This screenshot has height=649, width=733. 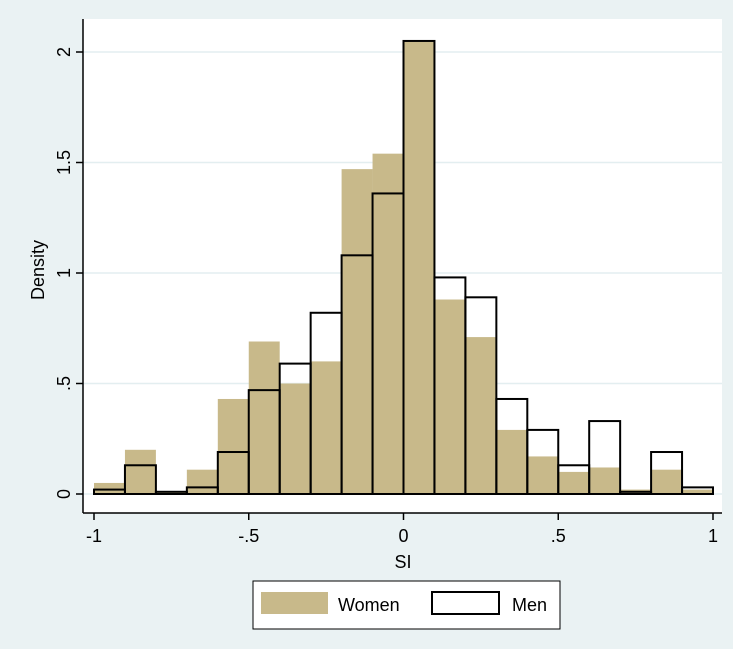 What do you see at coordinates (294, 603) in the screenshot?
I see `legend-swatch-women` at bounding box center [294, 603].